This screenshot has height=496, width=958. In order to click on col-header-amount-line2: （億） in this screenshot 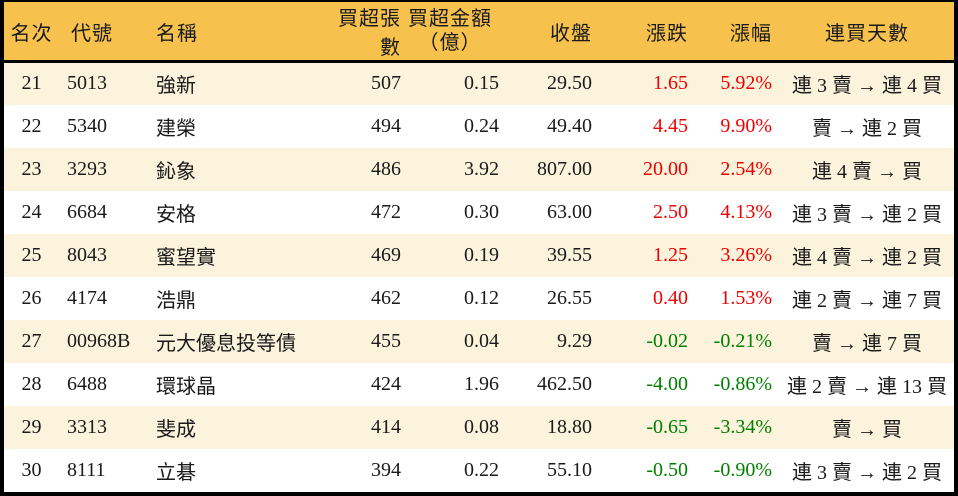, I will do `click(450, 43)`.